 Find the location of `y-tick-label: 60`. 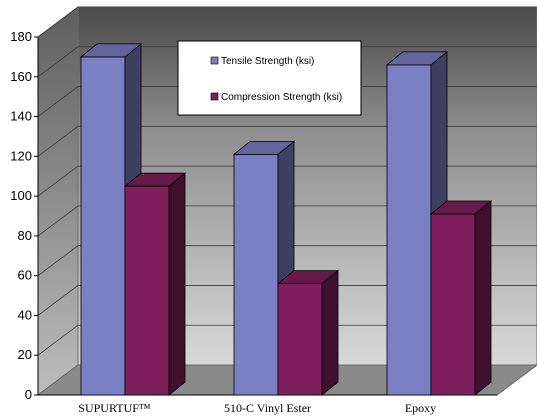

y-tick-label: 60 is located at coordinates (25, 275).